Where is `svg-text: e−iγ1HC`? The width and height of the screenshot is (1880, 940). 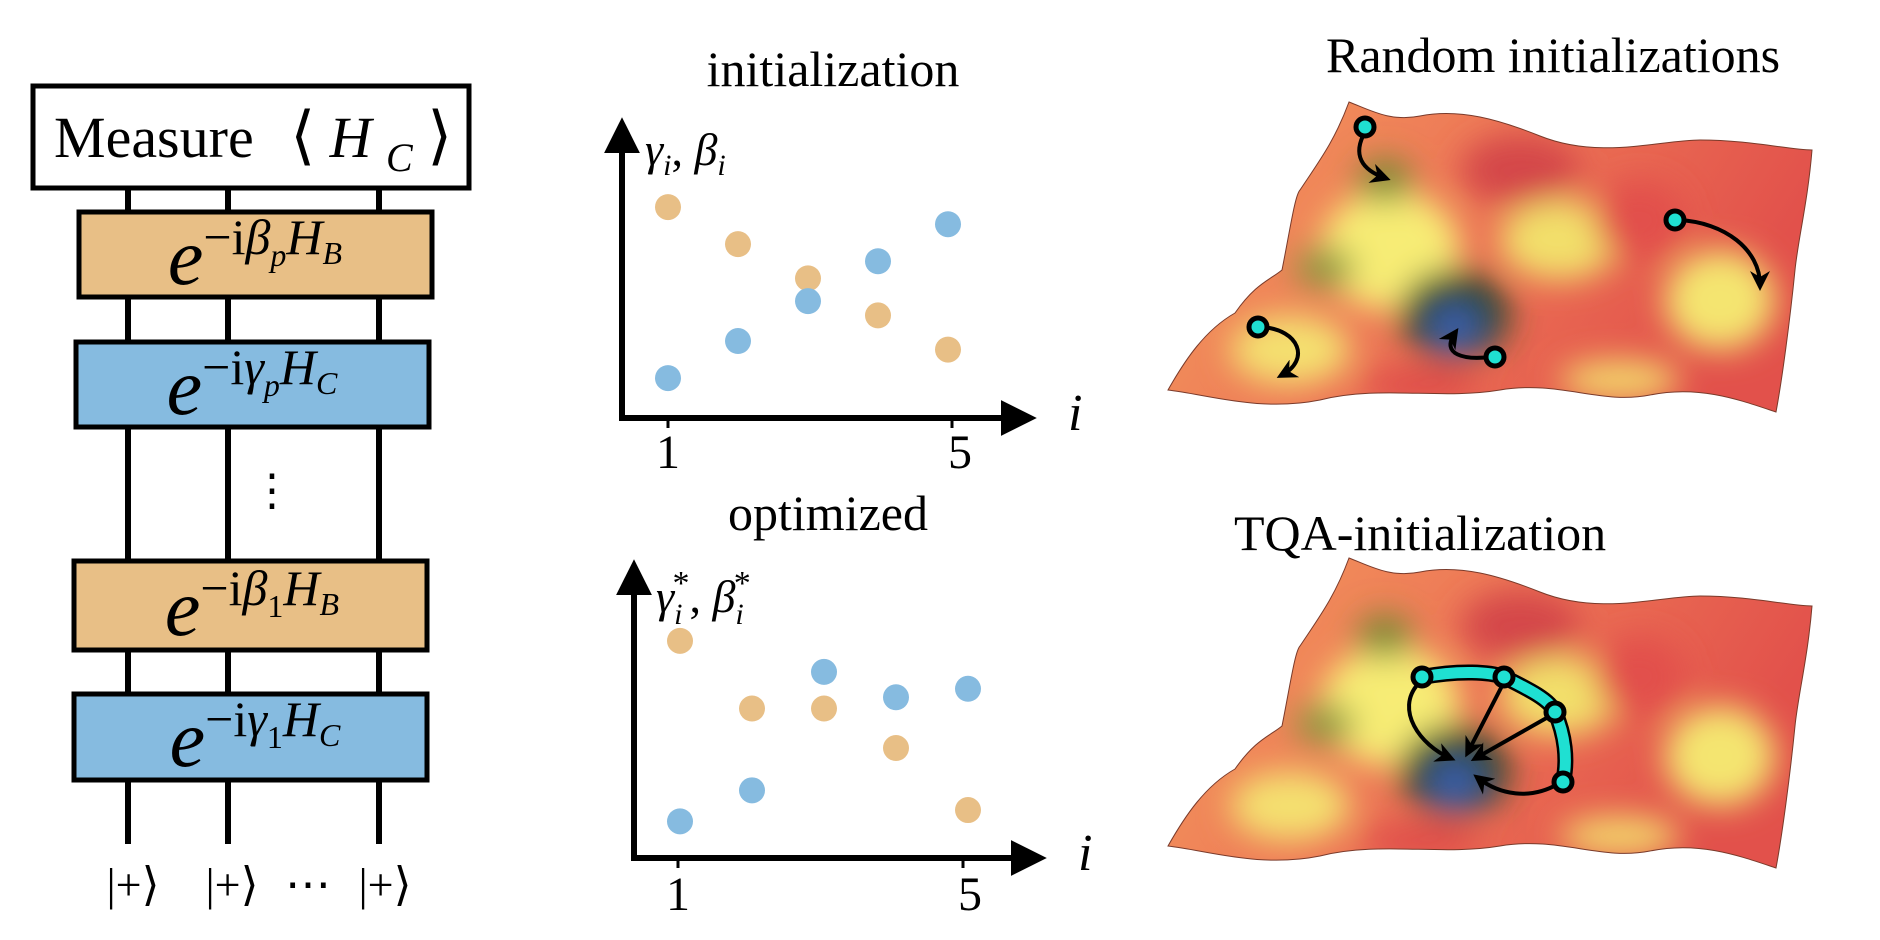
svg-text: e−iγ1HC is located at coordinates (255, 737).